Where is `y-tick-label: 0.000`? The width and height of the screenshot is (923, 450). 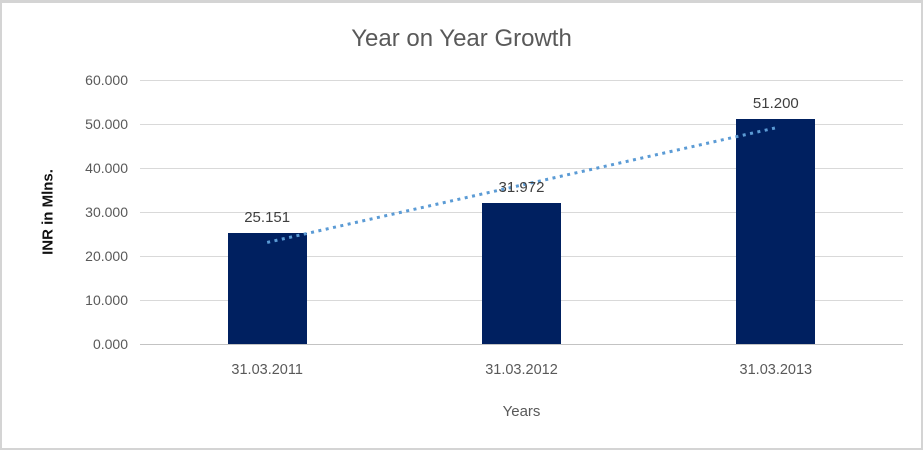 y-tick-label: 0.000 is located at coordinates (110, 344).